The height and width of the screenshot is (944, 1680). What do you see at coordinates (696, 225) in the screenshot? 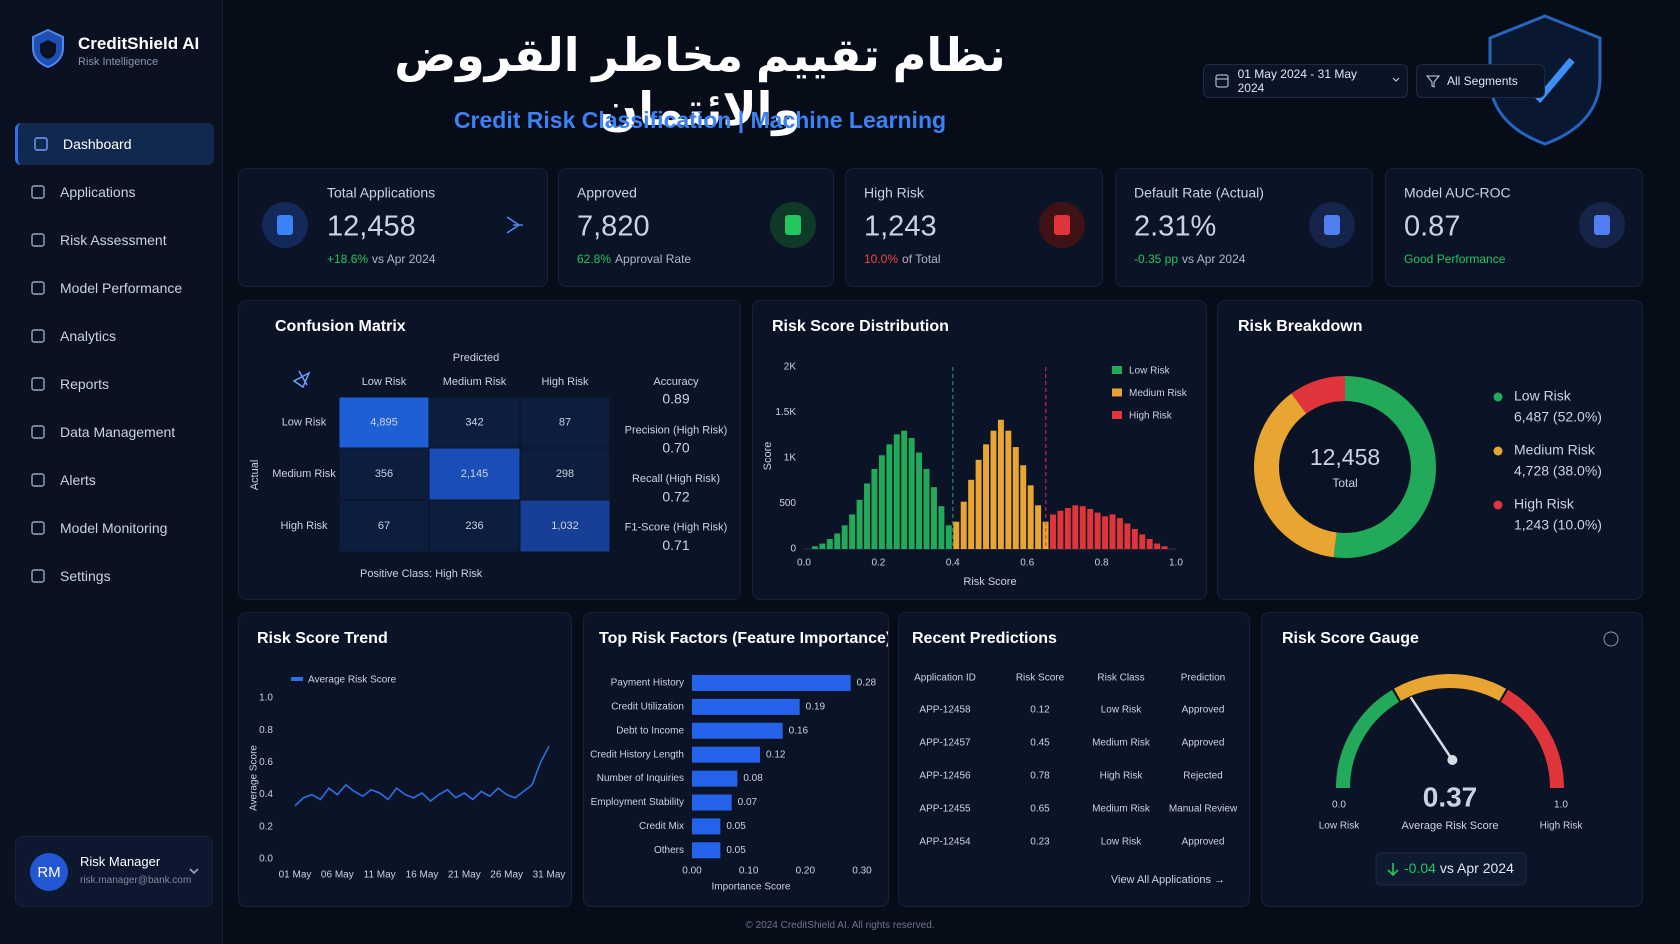
I see `kpi-canvas: Approved 7,820 62.8% Approval Rate` at bounding box center [696, 225].